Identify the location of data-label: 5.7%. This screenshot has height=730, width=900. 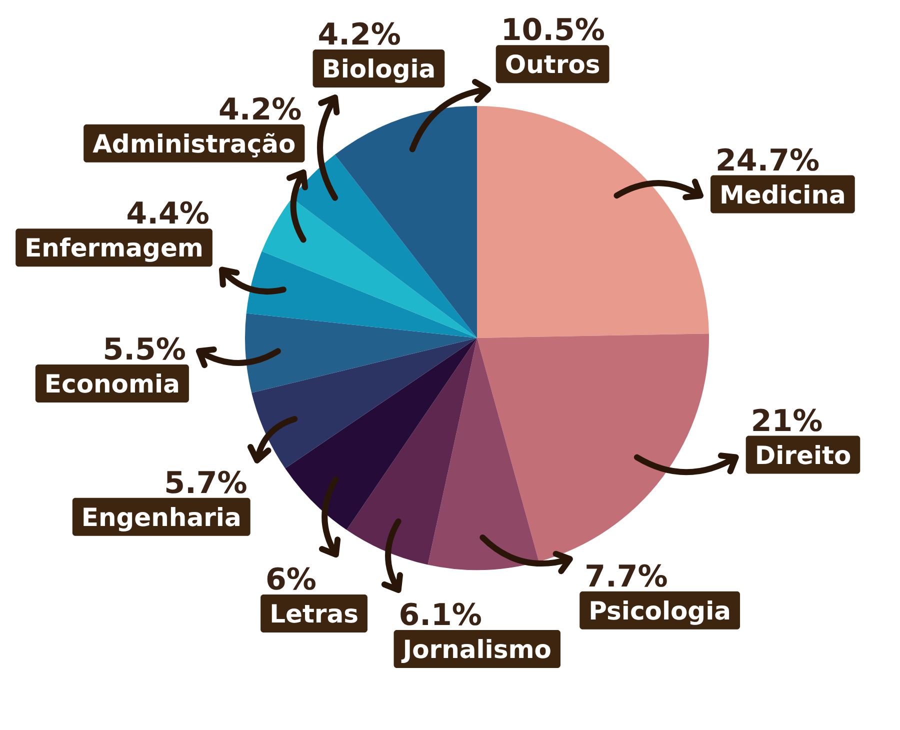
(206, 483).